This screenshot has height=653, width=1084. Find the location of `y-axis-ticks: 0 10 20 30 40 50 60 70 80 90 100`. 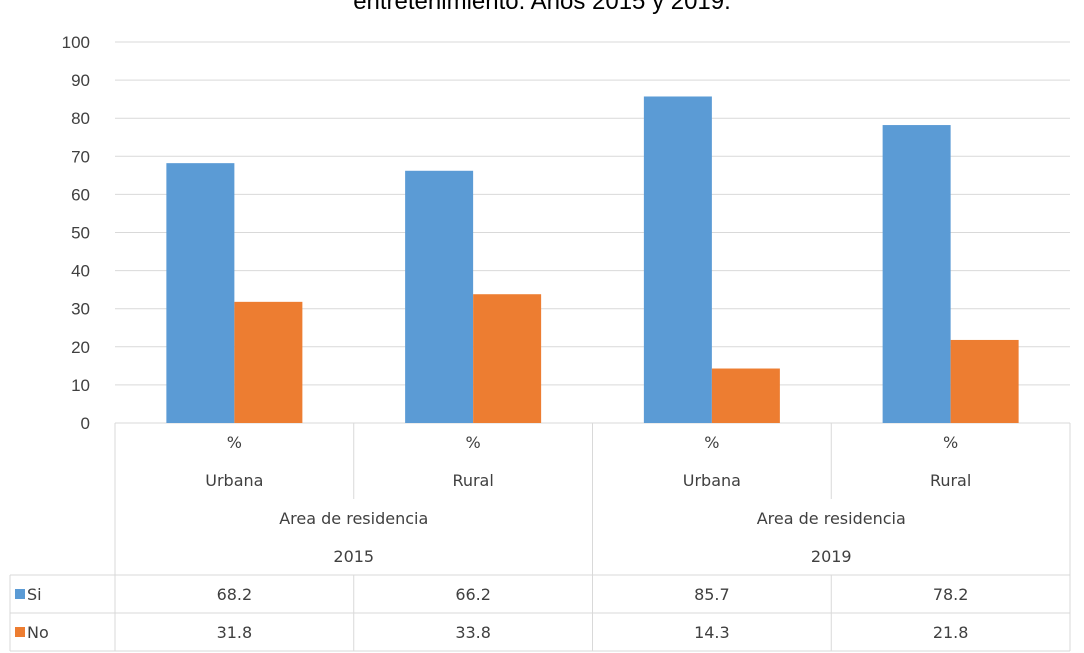

y-axis-ticks: 0 10 20 30 40 50 60 70 80 90 100 is located at coordinates (76, 233).